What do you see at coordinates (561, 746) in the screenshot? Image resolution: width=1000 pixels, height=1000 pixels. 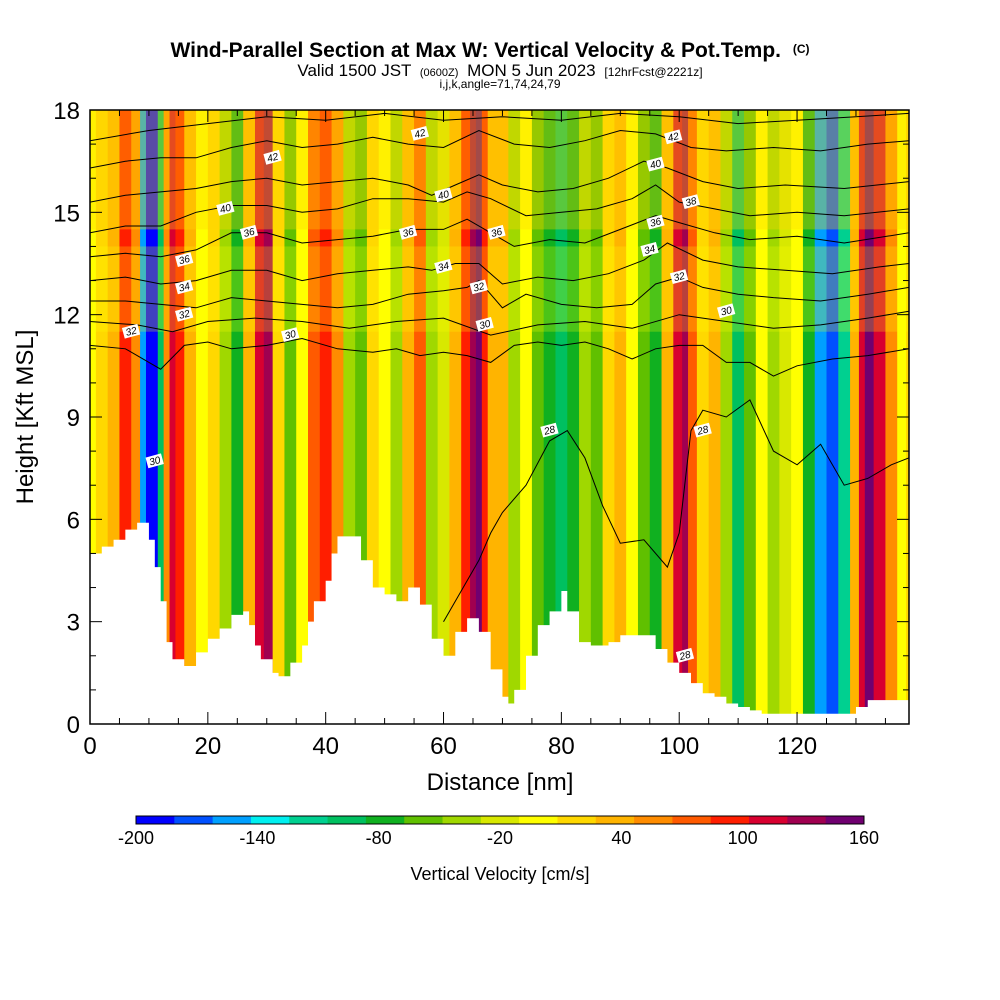 I see `x-tick-label: 80` at bounding box center [561, 746].